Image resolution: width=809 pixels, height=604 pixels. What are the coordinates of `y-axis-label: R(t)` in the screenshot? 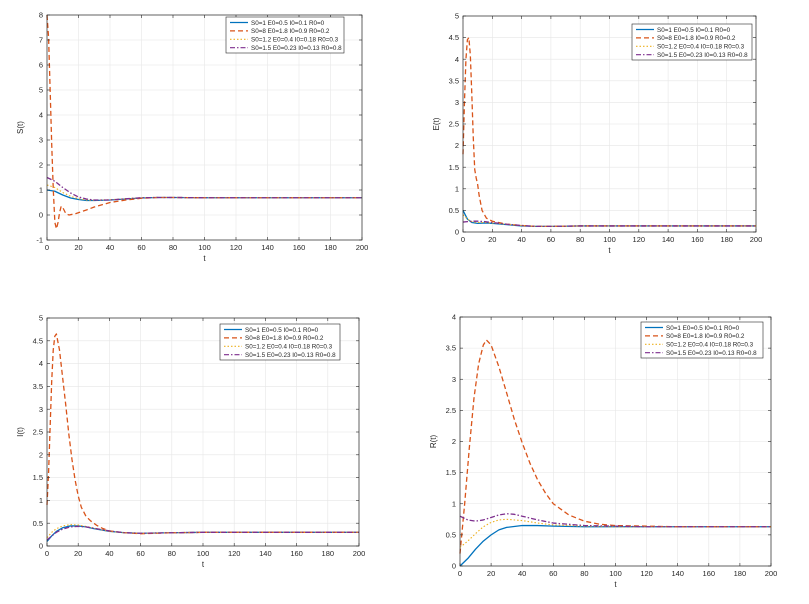 It's located at (433, 442).